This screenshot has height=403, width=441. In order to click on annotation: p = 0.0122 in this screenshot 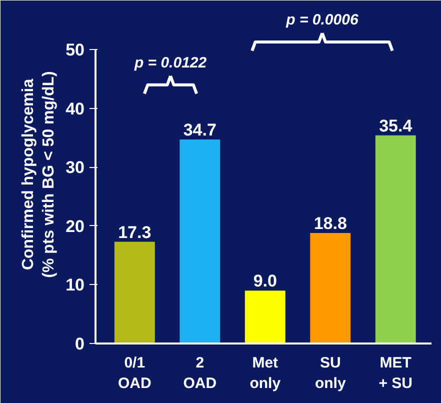, I will do `click(170, 63)`.